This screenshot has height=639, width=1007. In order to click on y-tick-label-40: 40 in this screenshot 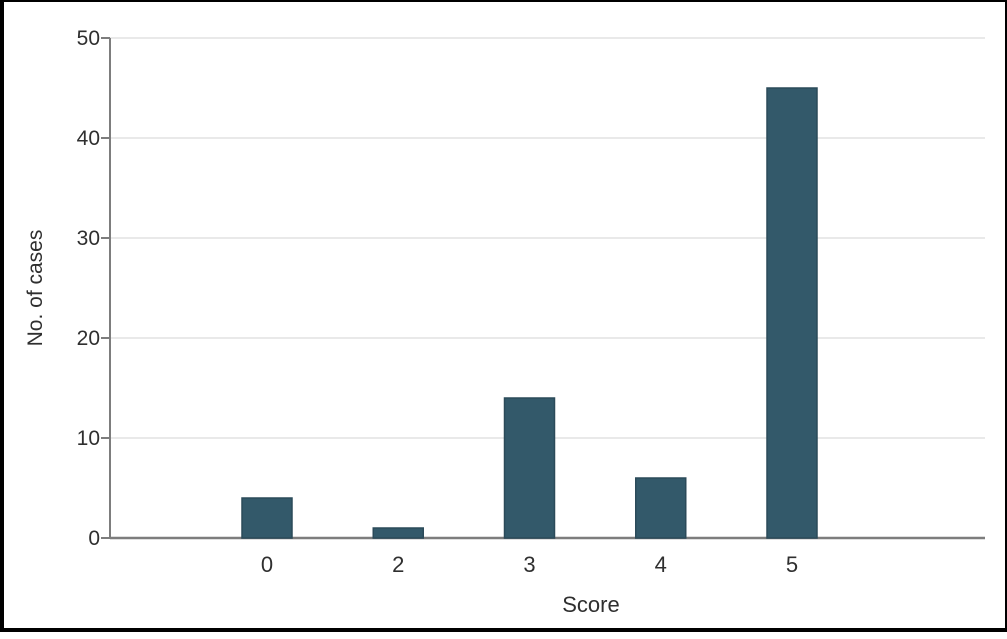, I will do `click(88, 138)`.